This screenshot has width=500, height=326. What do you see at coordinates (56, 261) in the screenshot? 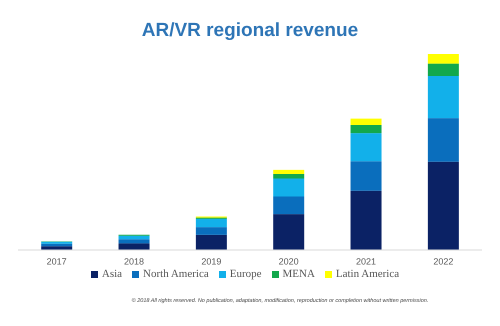
I see `x-tick-label: 2017` at bounding box center [56, 261].